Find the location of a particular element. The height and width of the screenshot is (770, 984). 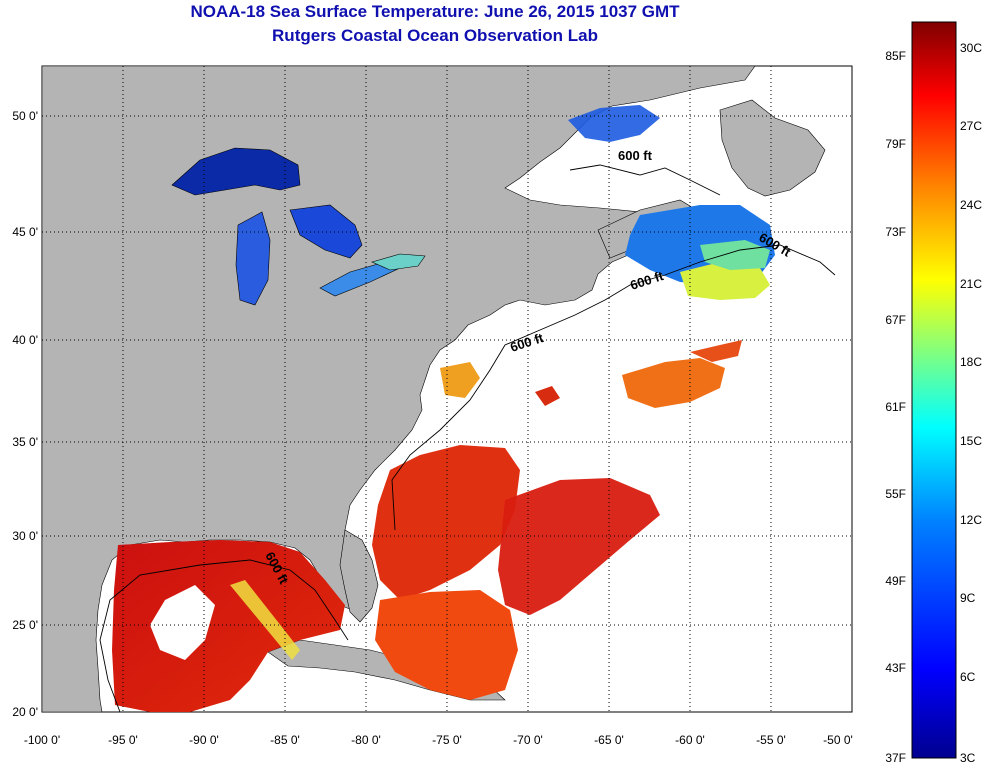

sst-clouds-gulf is located at coordinates (182, 622).